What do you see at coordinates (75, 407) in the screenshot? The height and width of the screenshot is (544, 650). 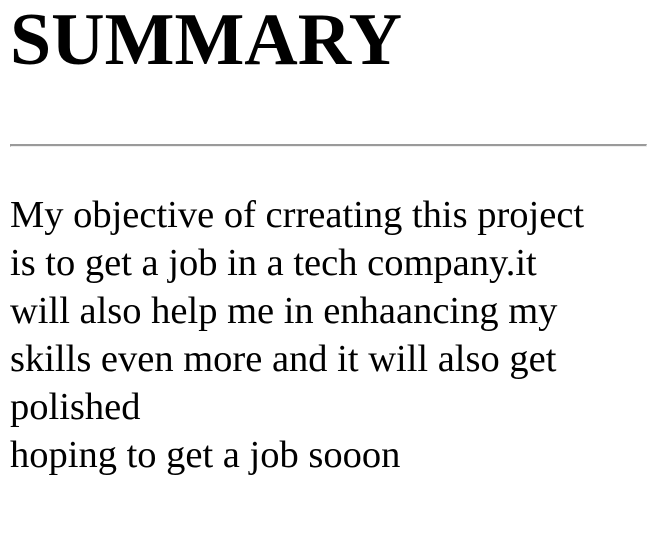 I see `summary-line: polished` at bounding box center [75, 407].